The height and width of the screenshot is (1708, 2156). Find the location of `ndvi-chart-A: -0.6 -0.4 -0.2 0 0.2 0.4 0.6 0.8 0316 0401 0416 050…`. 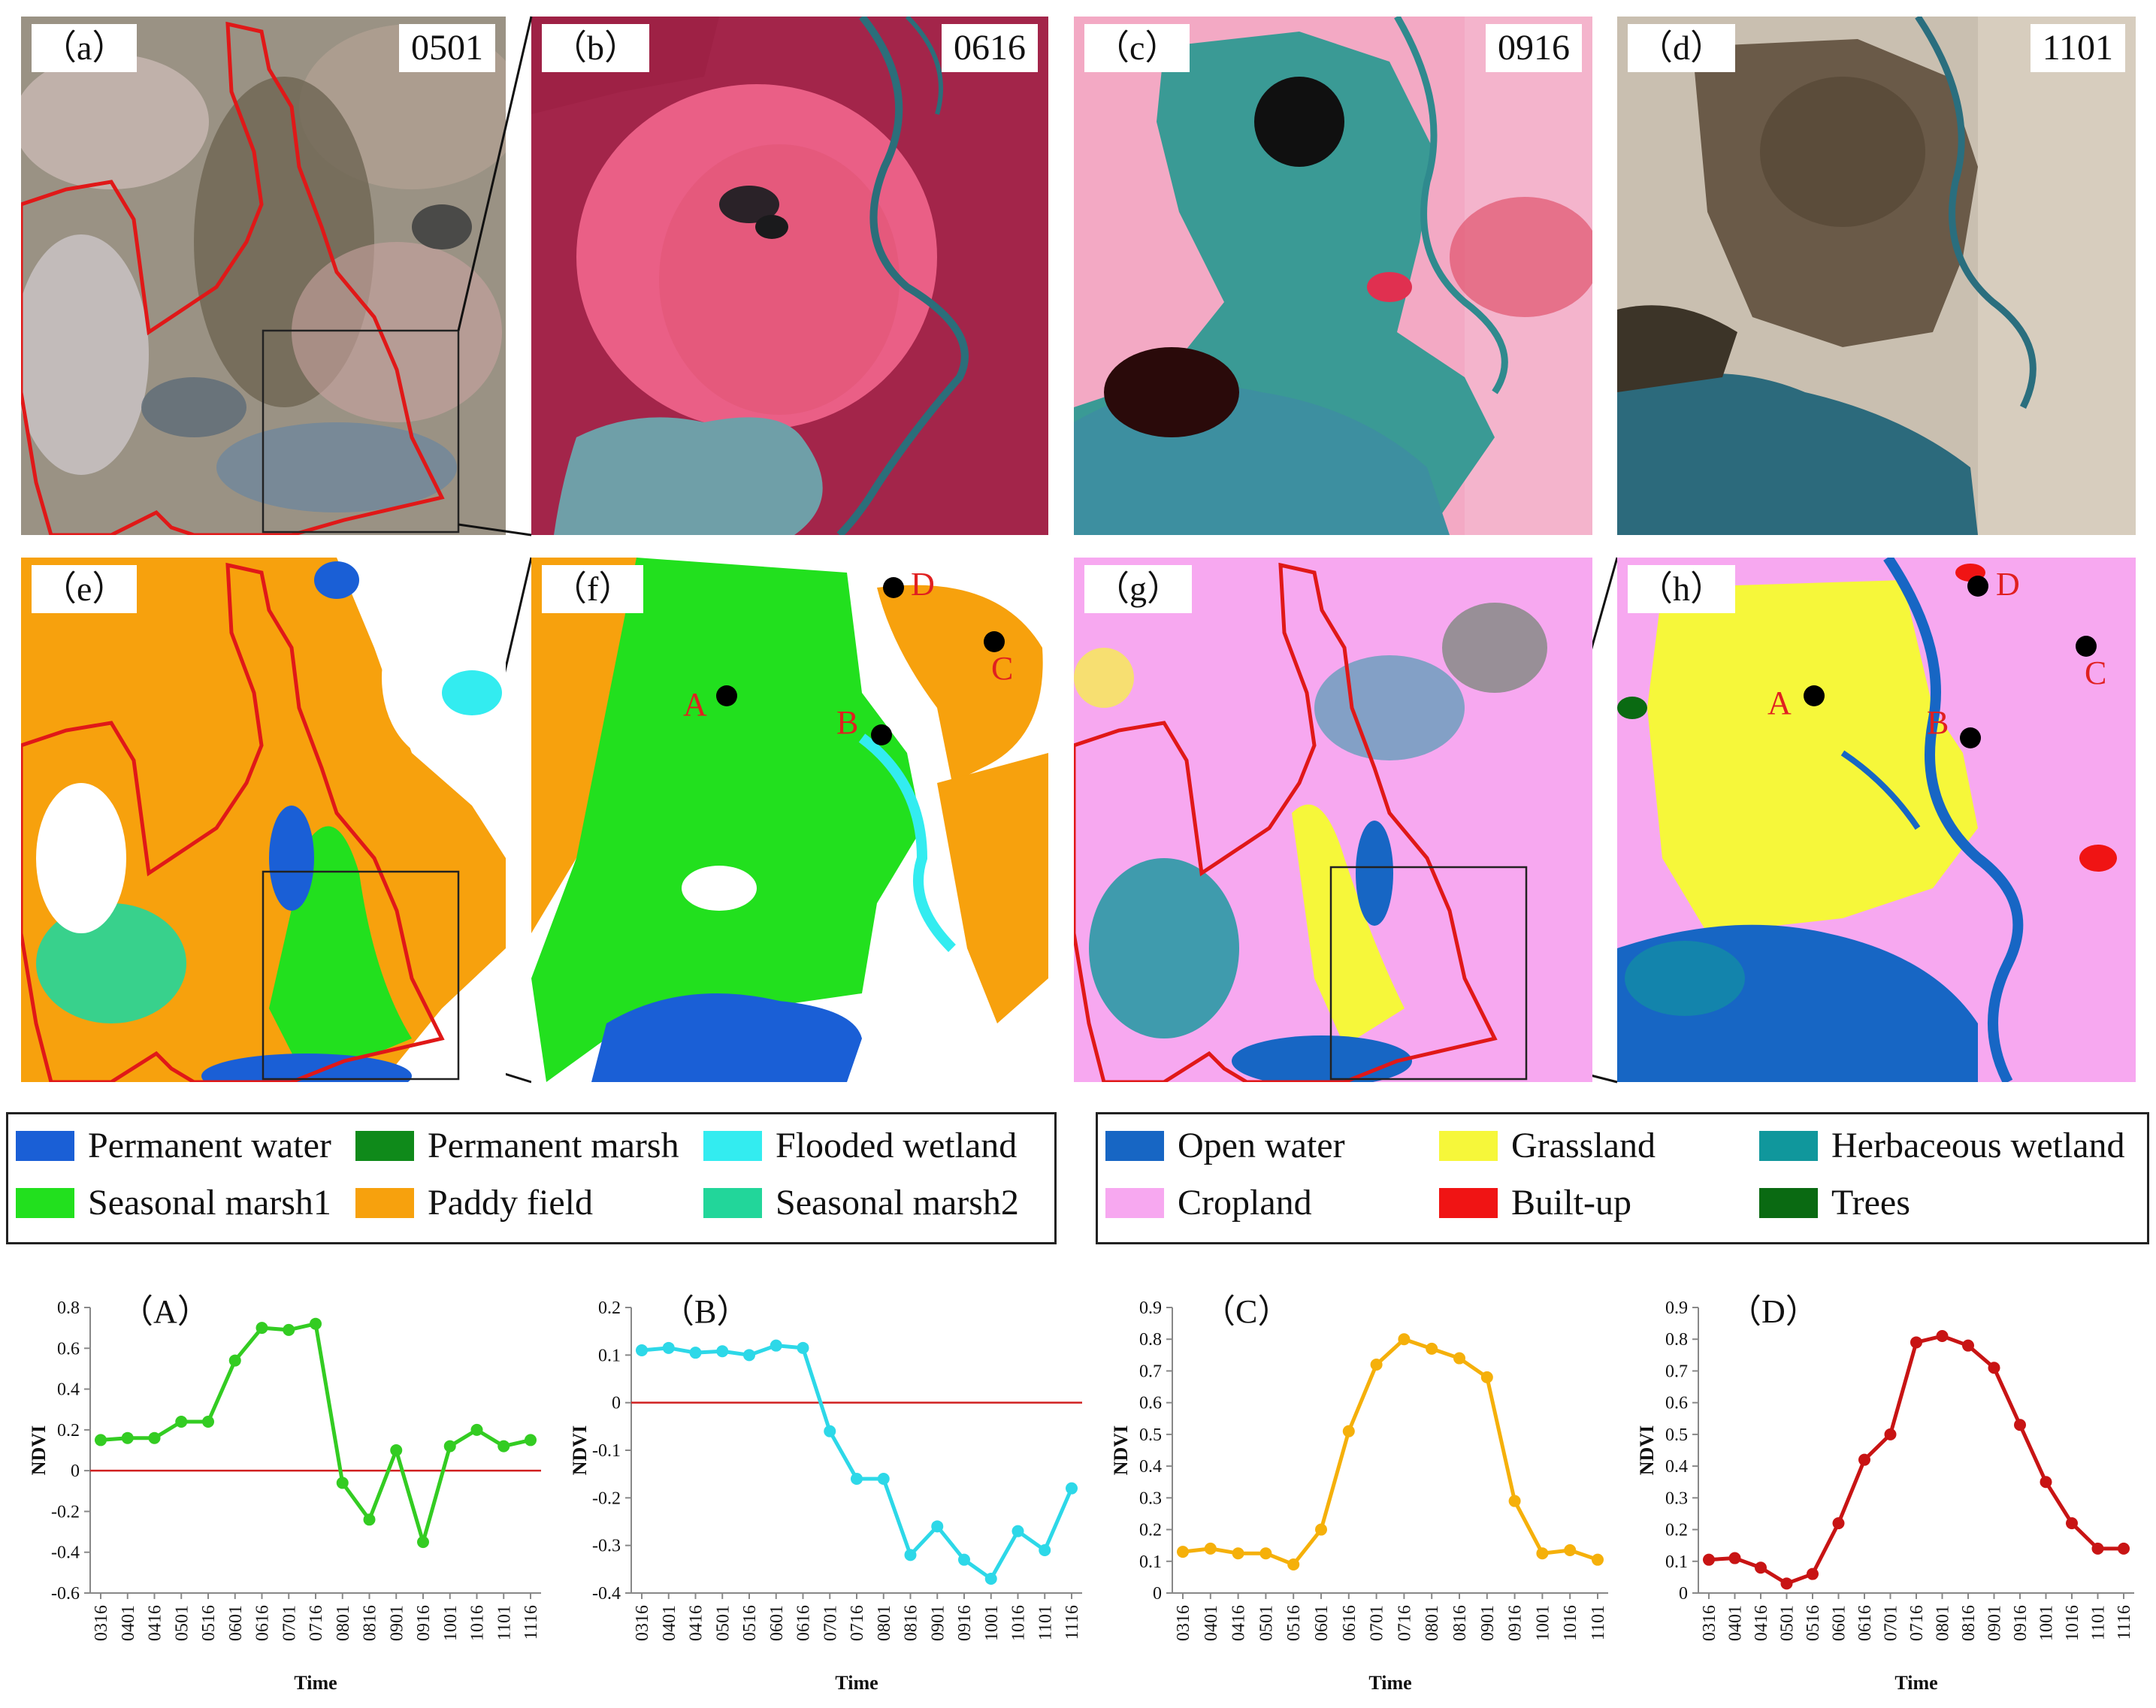

ndvi-chart-A: -0.6 -0.4 -0.2 0 0.2 0.4 0.6 0.8 0316 0401 0416 050… is located at coordinates (285, 1487).